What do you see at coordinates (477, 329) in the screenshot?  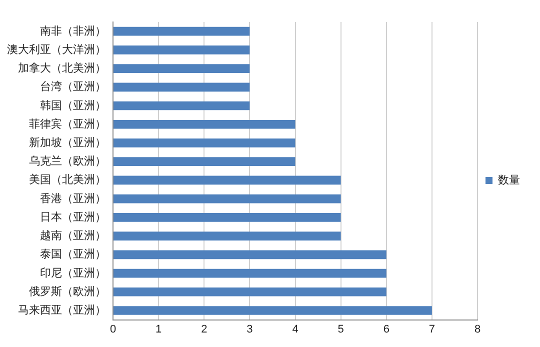 I see `x-tick-label: 8` at bounding box center [477, 329].